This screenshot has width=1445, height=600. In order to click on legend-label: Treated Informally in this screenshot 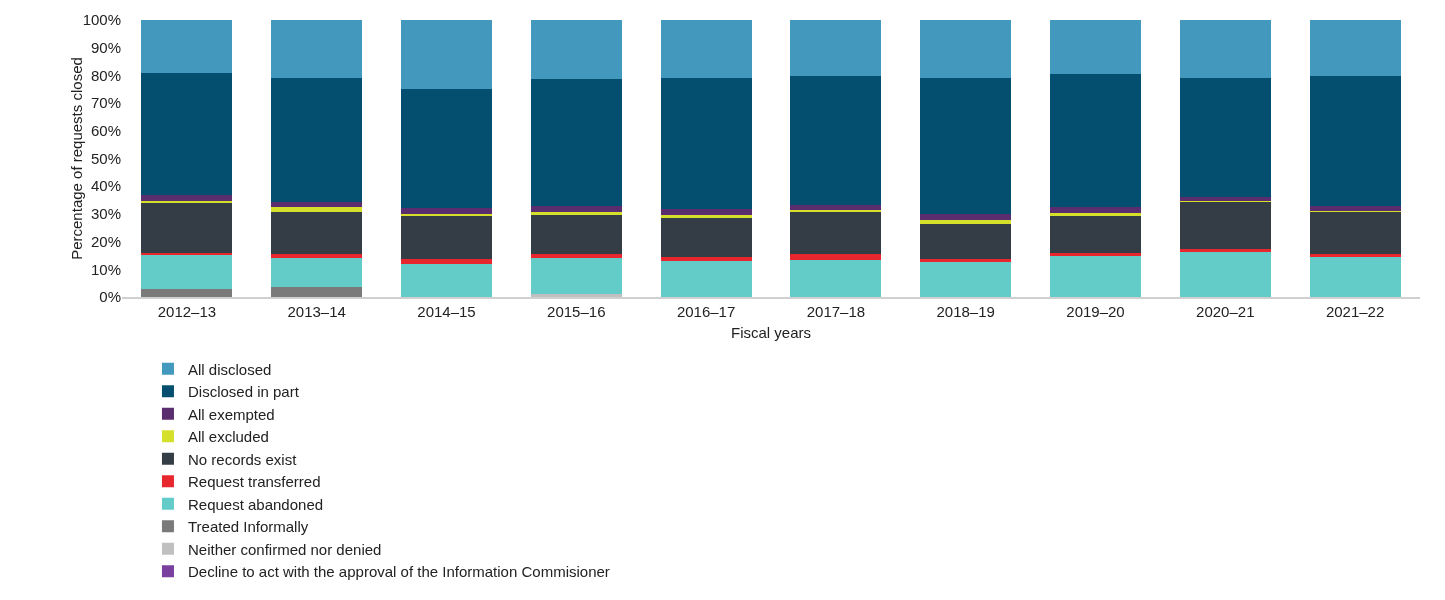, I will do `click(248, 526)`.